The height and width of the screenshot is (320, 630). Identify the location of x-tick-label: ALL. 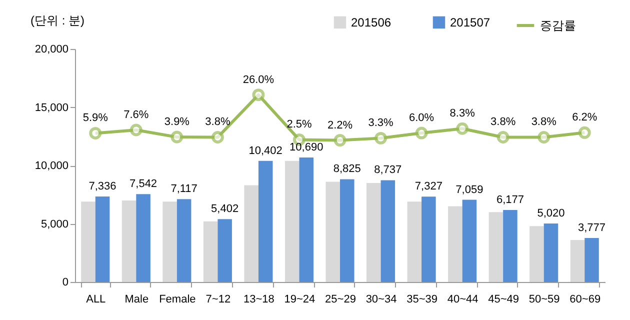
(96, 300).